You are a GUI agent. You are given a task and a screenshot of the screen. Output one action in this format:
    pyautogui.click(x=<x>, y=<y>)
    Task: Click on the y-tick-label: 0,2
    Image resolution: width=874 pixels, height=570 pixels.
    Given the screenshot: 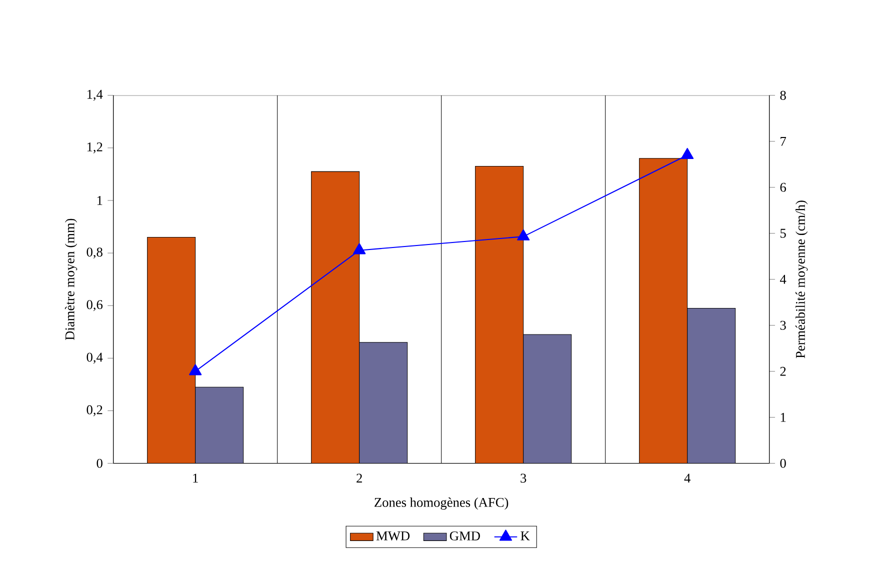 What is the action you would take?
    pyautogui.click(x=94, y=410)
    